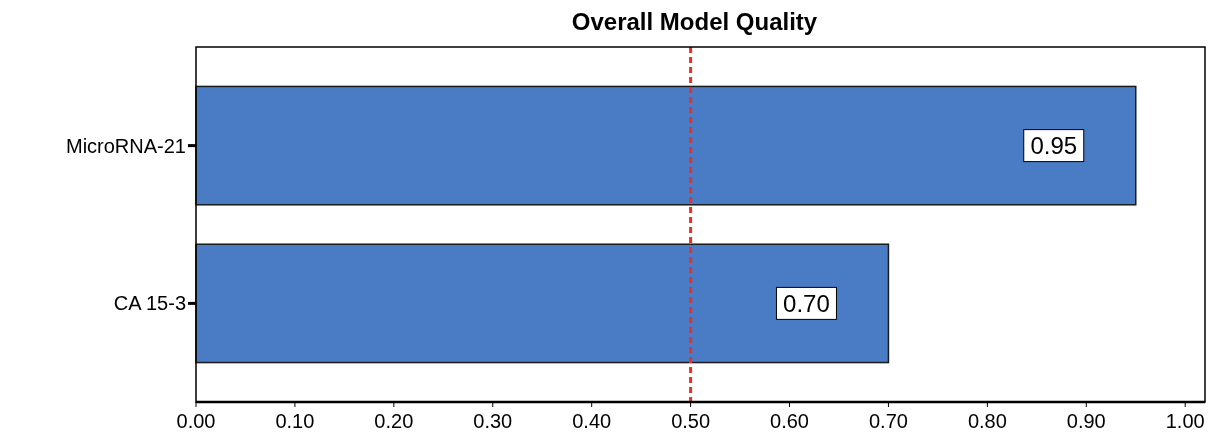 This screenshot has width=1208, height=444. What do you see at coordinates (987, 421) in the screenshot?
I see `x-tick-label: 0.80` at bounding box center [987, 421].